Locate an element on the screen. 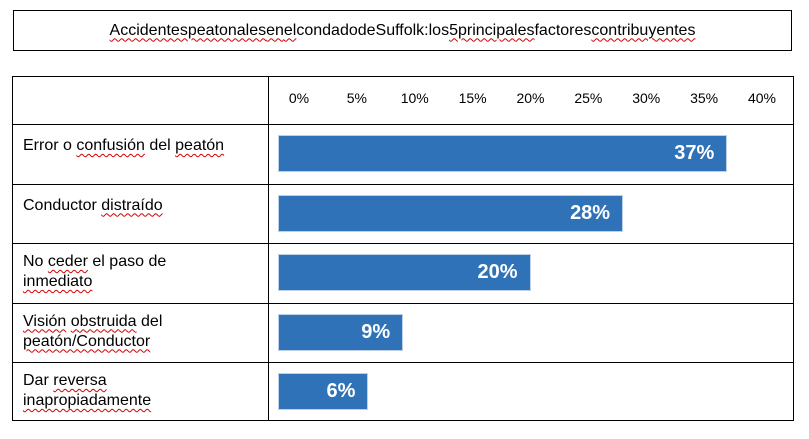 The width and height of the screenshot is (809, 439). bar: 6% is located at coordinates (323, 391).